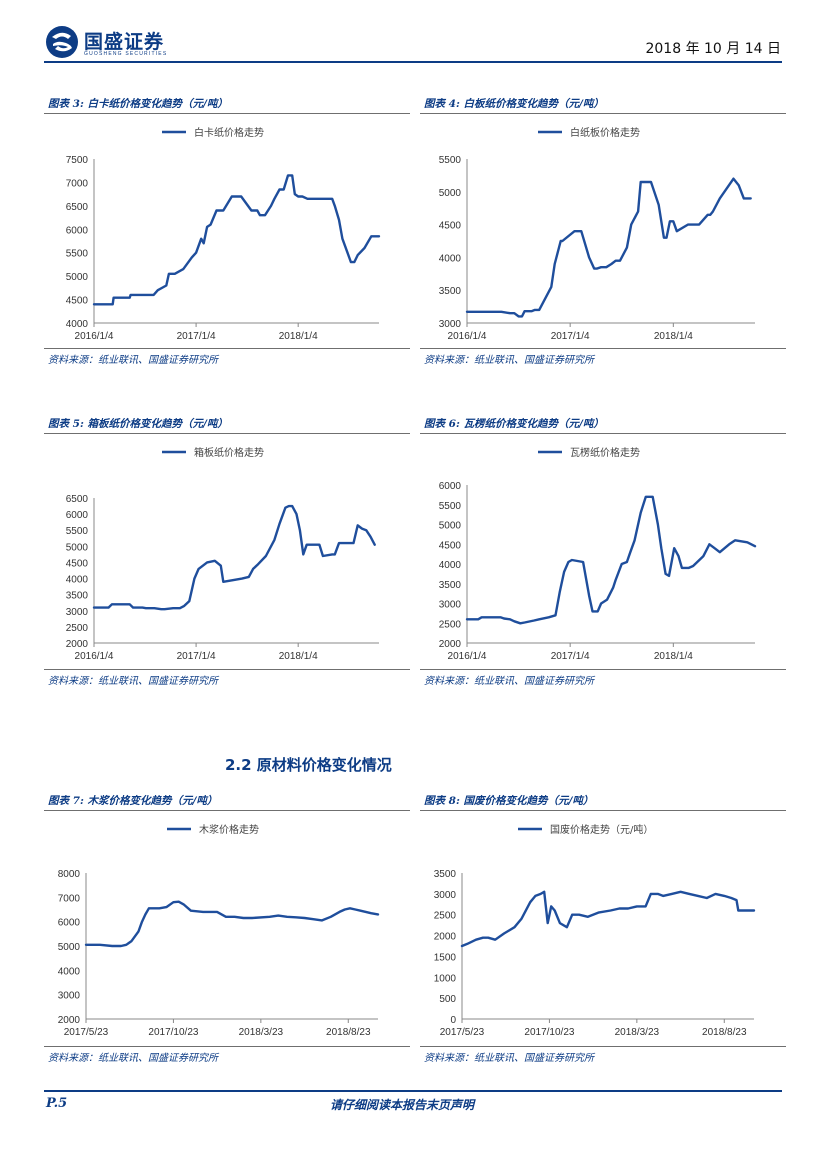 Image resolution: width=827 pixels, height=1170 pixels. What do you see at coordinates (601, 829) in the screenshot?
I see `legend-label: 国废价格走势（元/吨）` at bounding box center [601, 829].